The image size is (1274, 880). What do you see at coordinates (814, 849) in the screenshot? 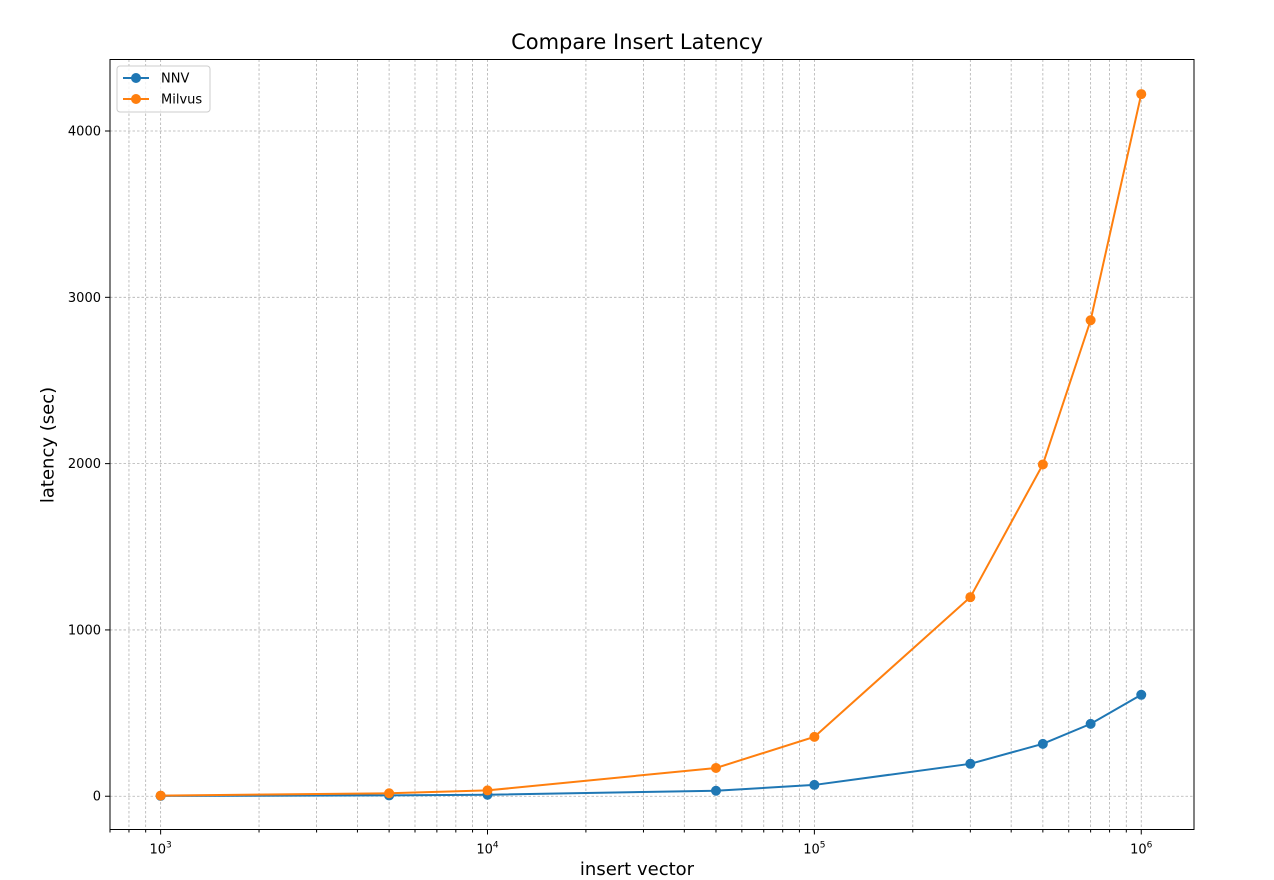
I see `x-tick-label: 10⁵` at bounding box center [814, 849].